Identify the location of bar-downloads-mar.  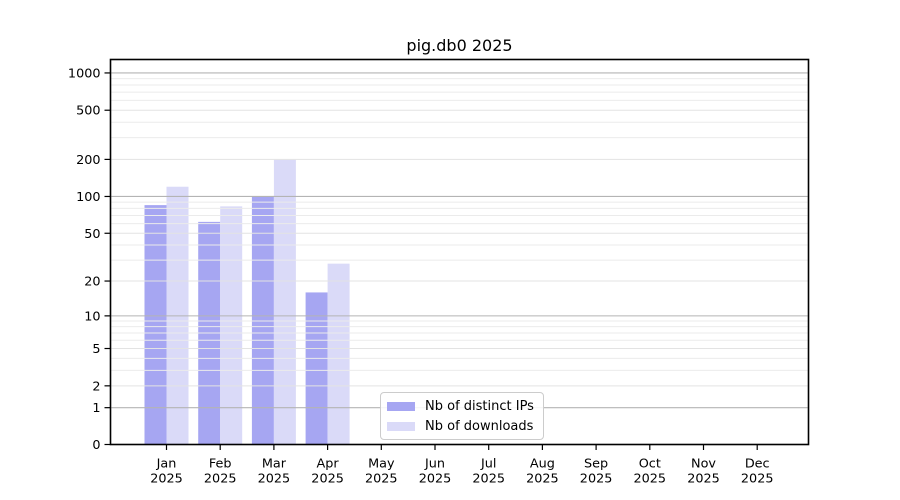
(284, 302).